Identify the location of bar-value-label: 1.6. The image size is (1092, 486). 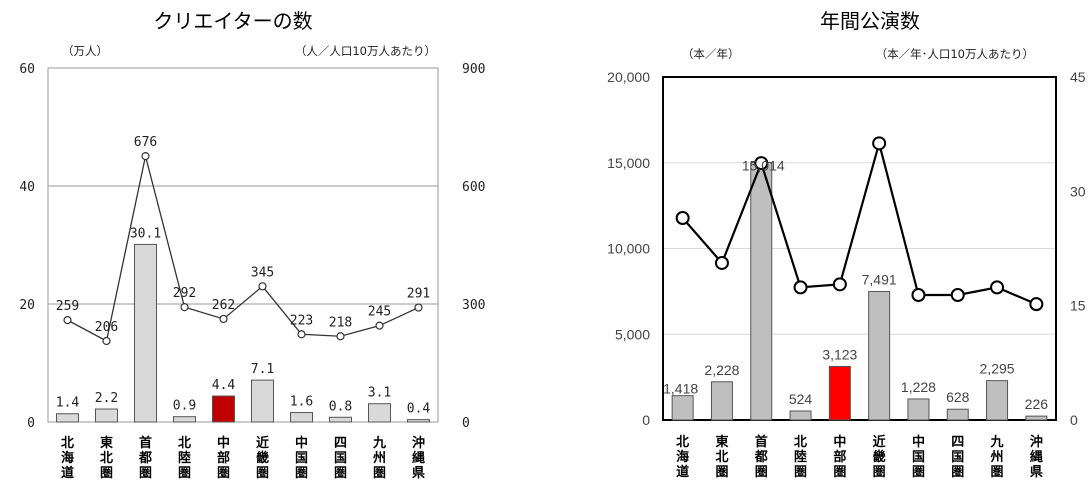
(301, 402).